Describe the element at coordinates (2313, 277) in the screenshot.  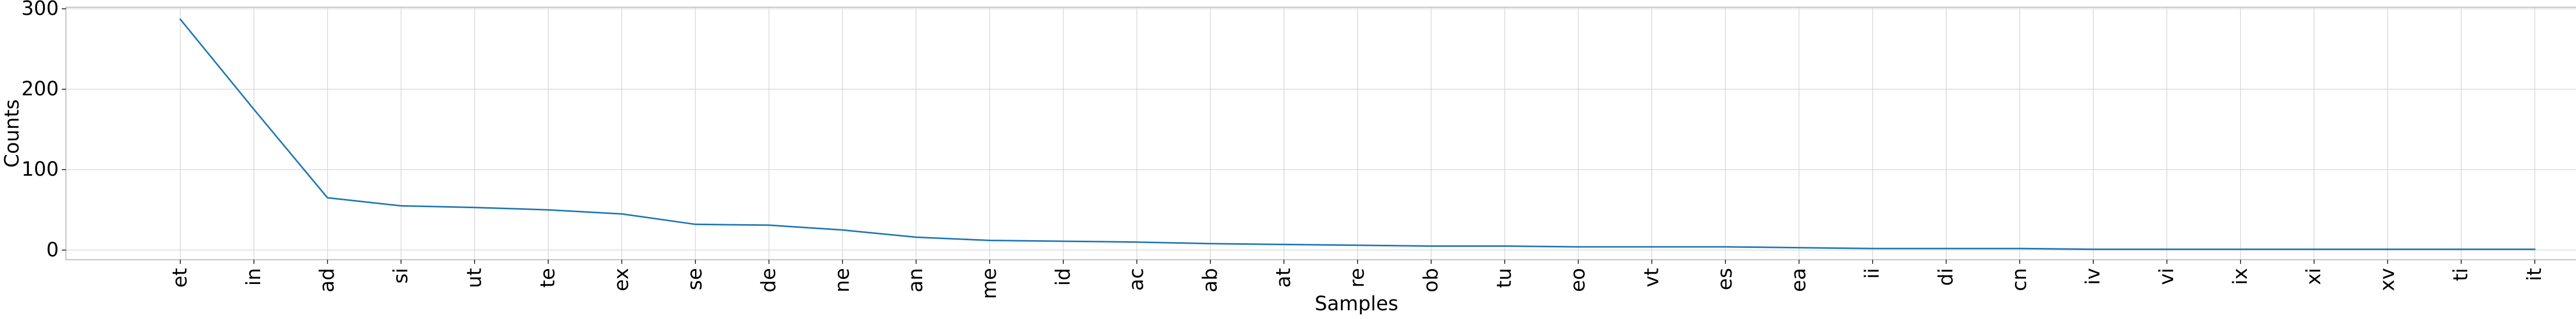
I see `x-tick-label: xi` at that location.